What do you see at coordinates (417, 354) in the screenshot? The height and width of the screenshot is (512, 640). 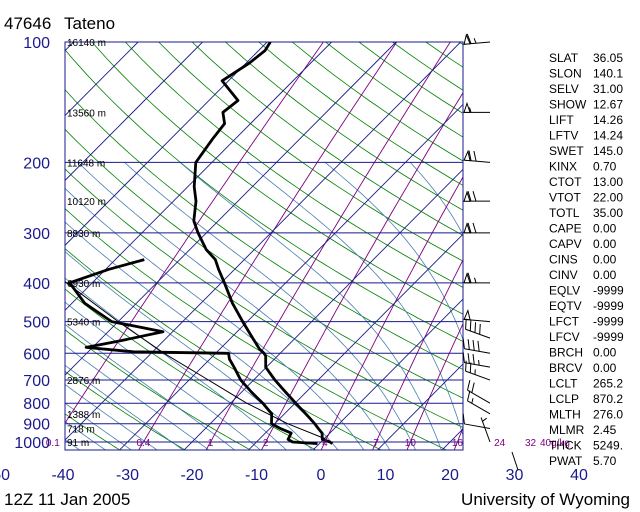 I see `mixing-ratio-line` at bounding box center [417, 354].